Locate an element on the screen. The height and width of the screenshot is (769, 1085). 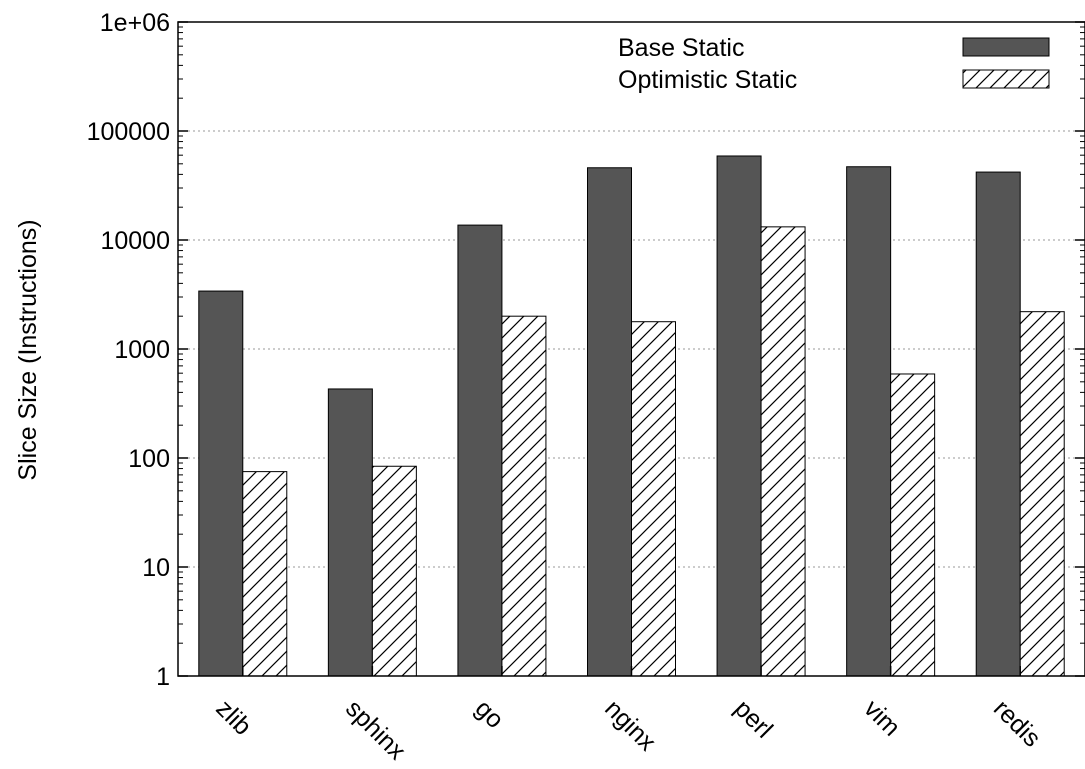
bar-go-base-static is located at coordinates (480, 450).